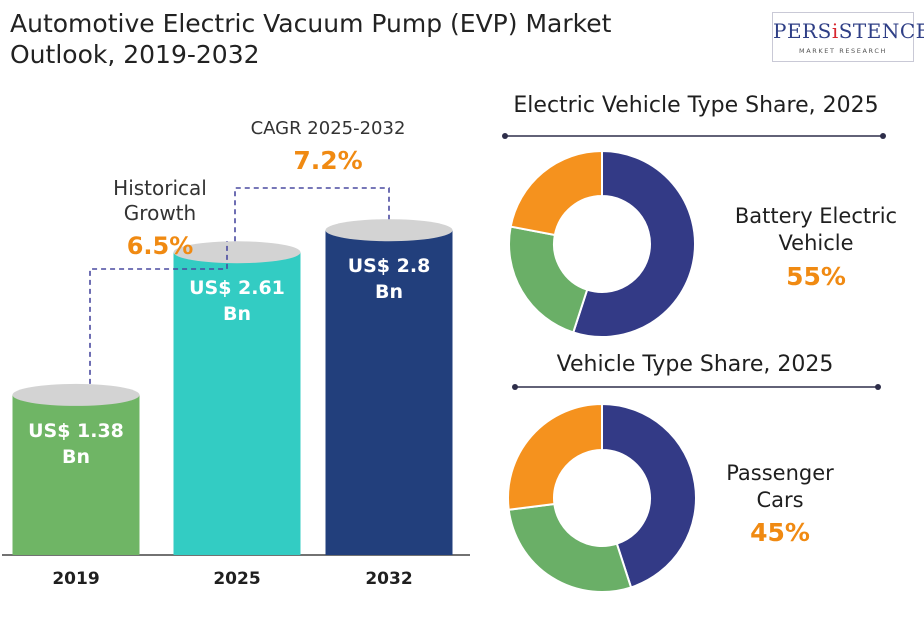 Image resolution: width=924 pixels, height=622 pixels. Describe the element at coordinates (843, 51) in the screenshot. I see `logo-tagline: MARKET RESEARCH` at that location.